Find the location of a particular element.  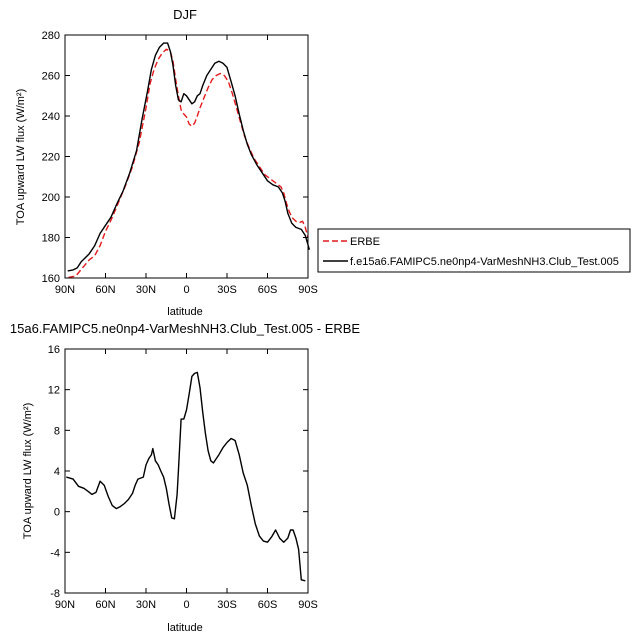

bottom-y-tick-label: 0 is located at coordinates (57, 513).